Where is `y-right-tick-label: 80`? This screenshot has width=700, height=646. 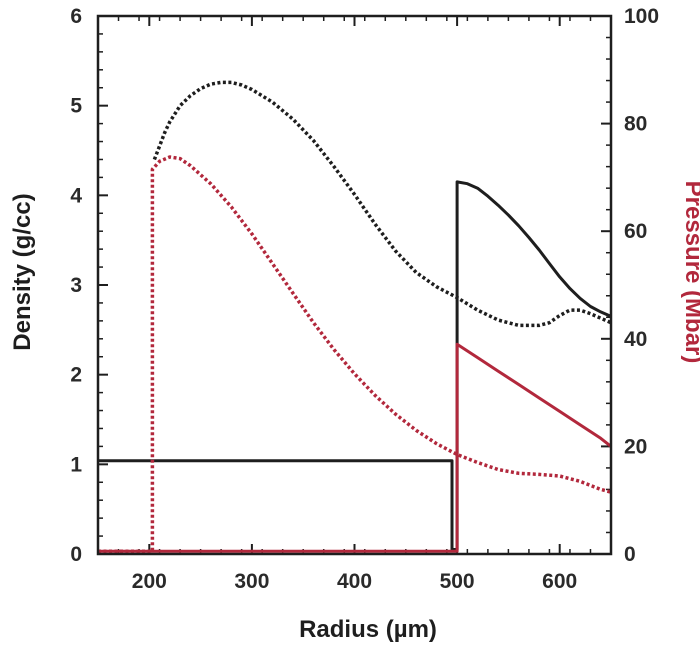 y-right-tick-label: 80 is located at coordinates (635, 124).